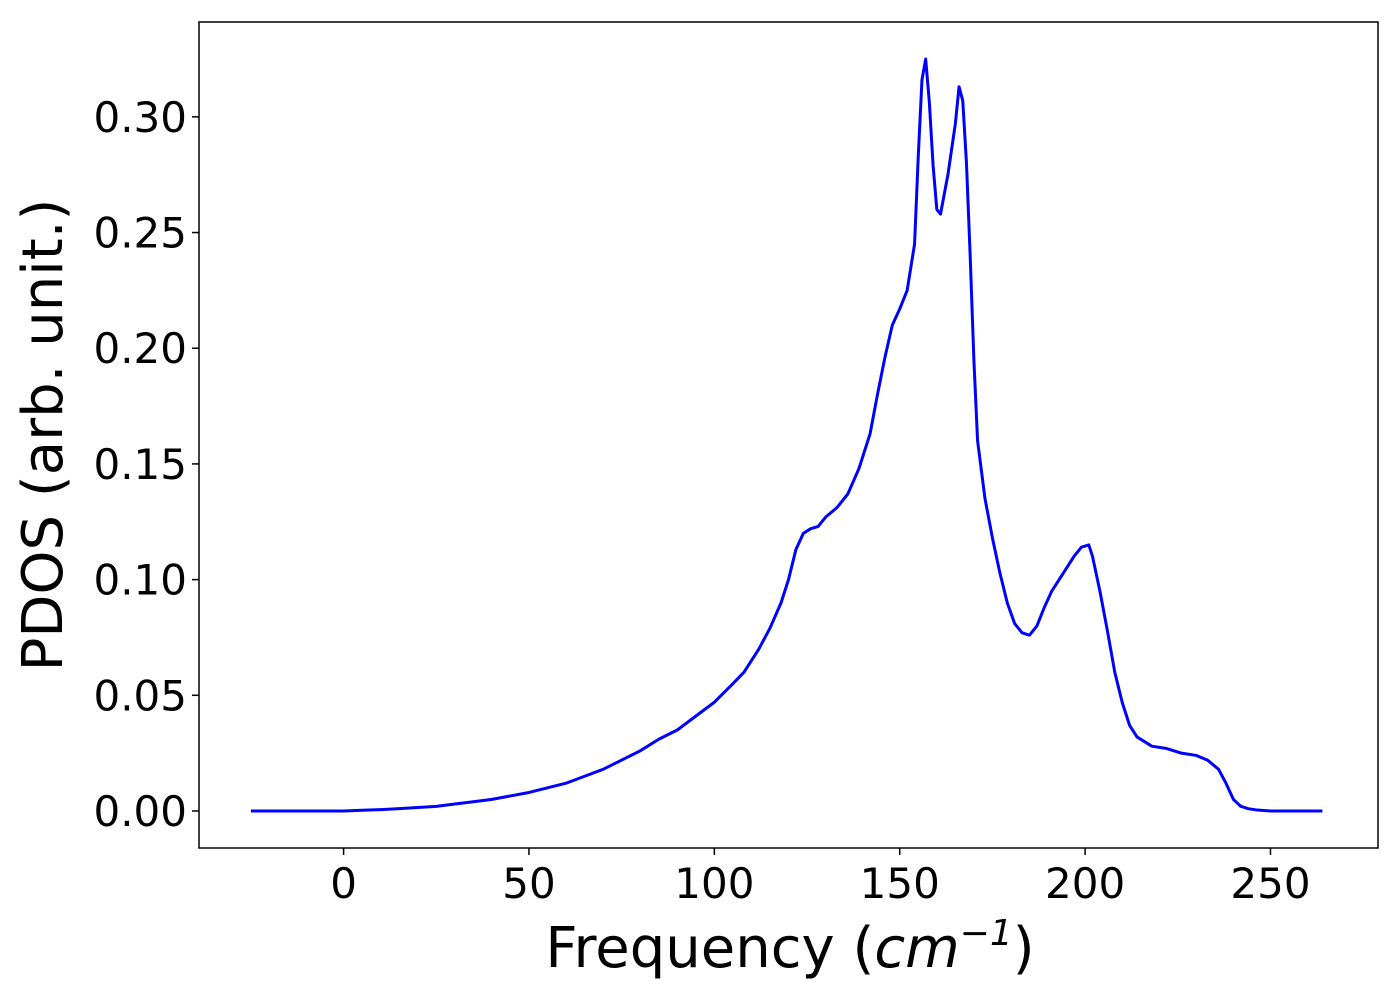  Describe the element at coordinates (140, 117) in the screenshot. I see `y-tick-label: 0.30` at that location.